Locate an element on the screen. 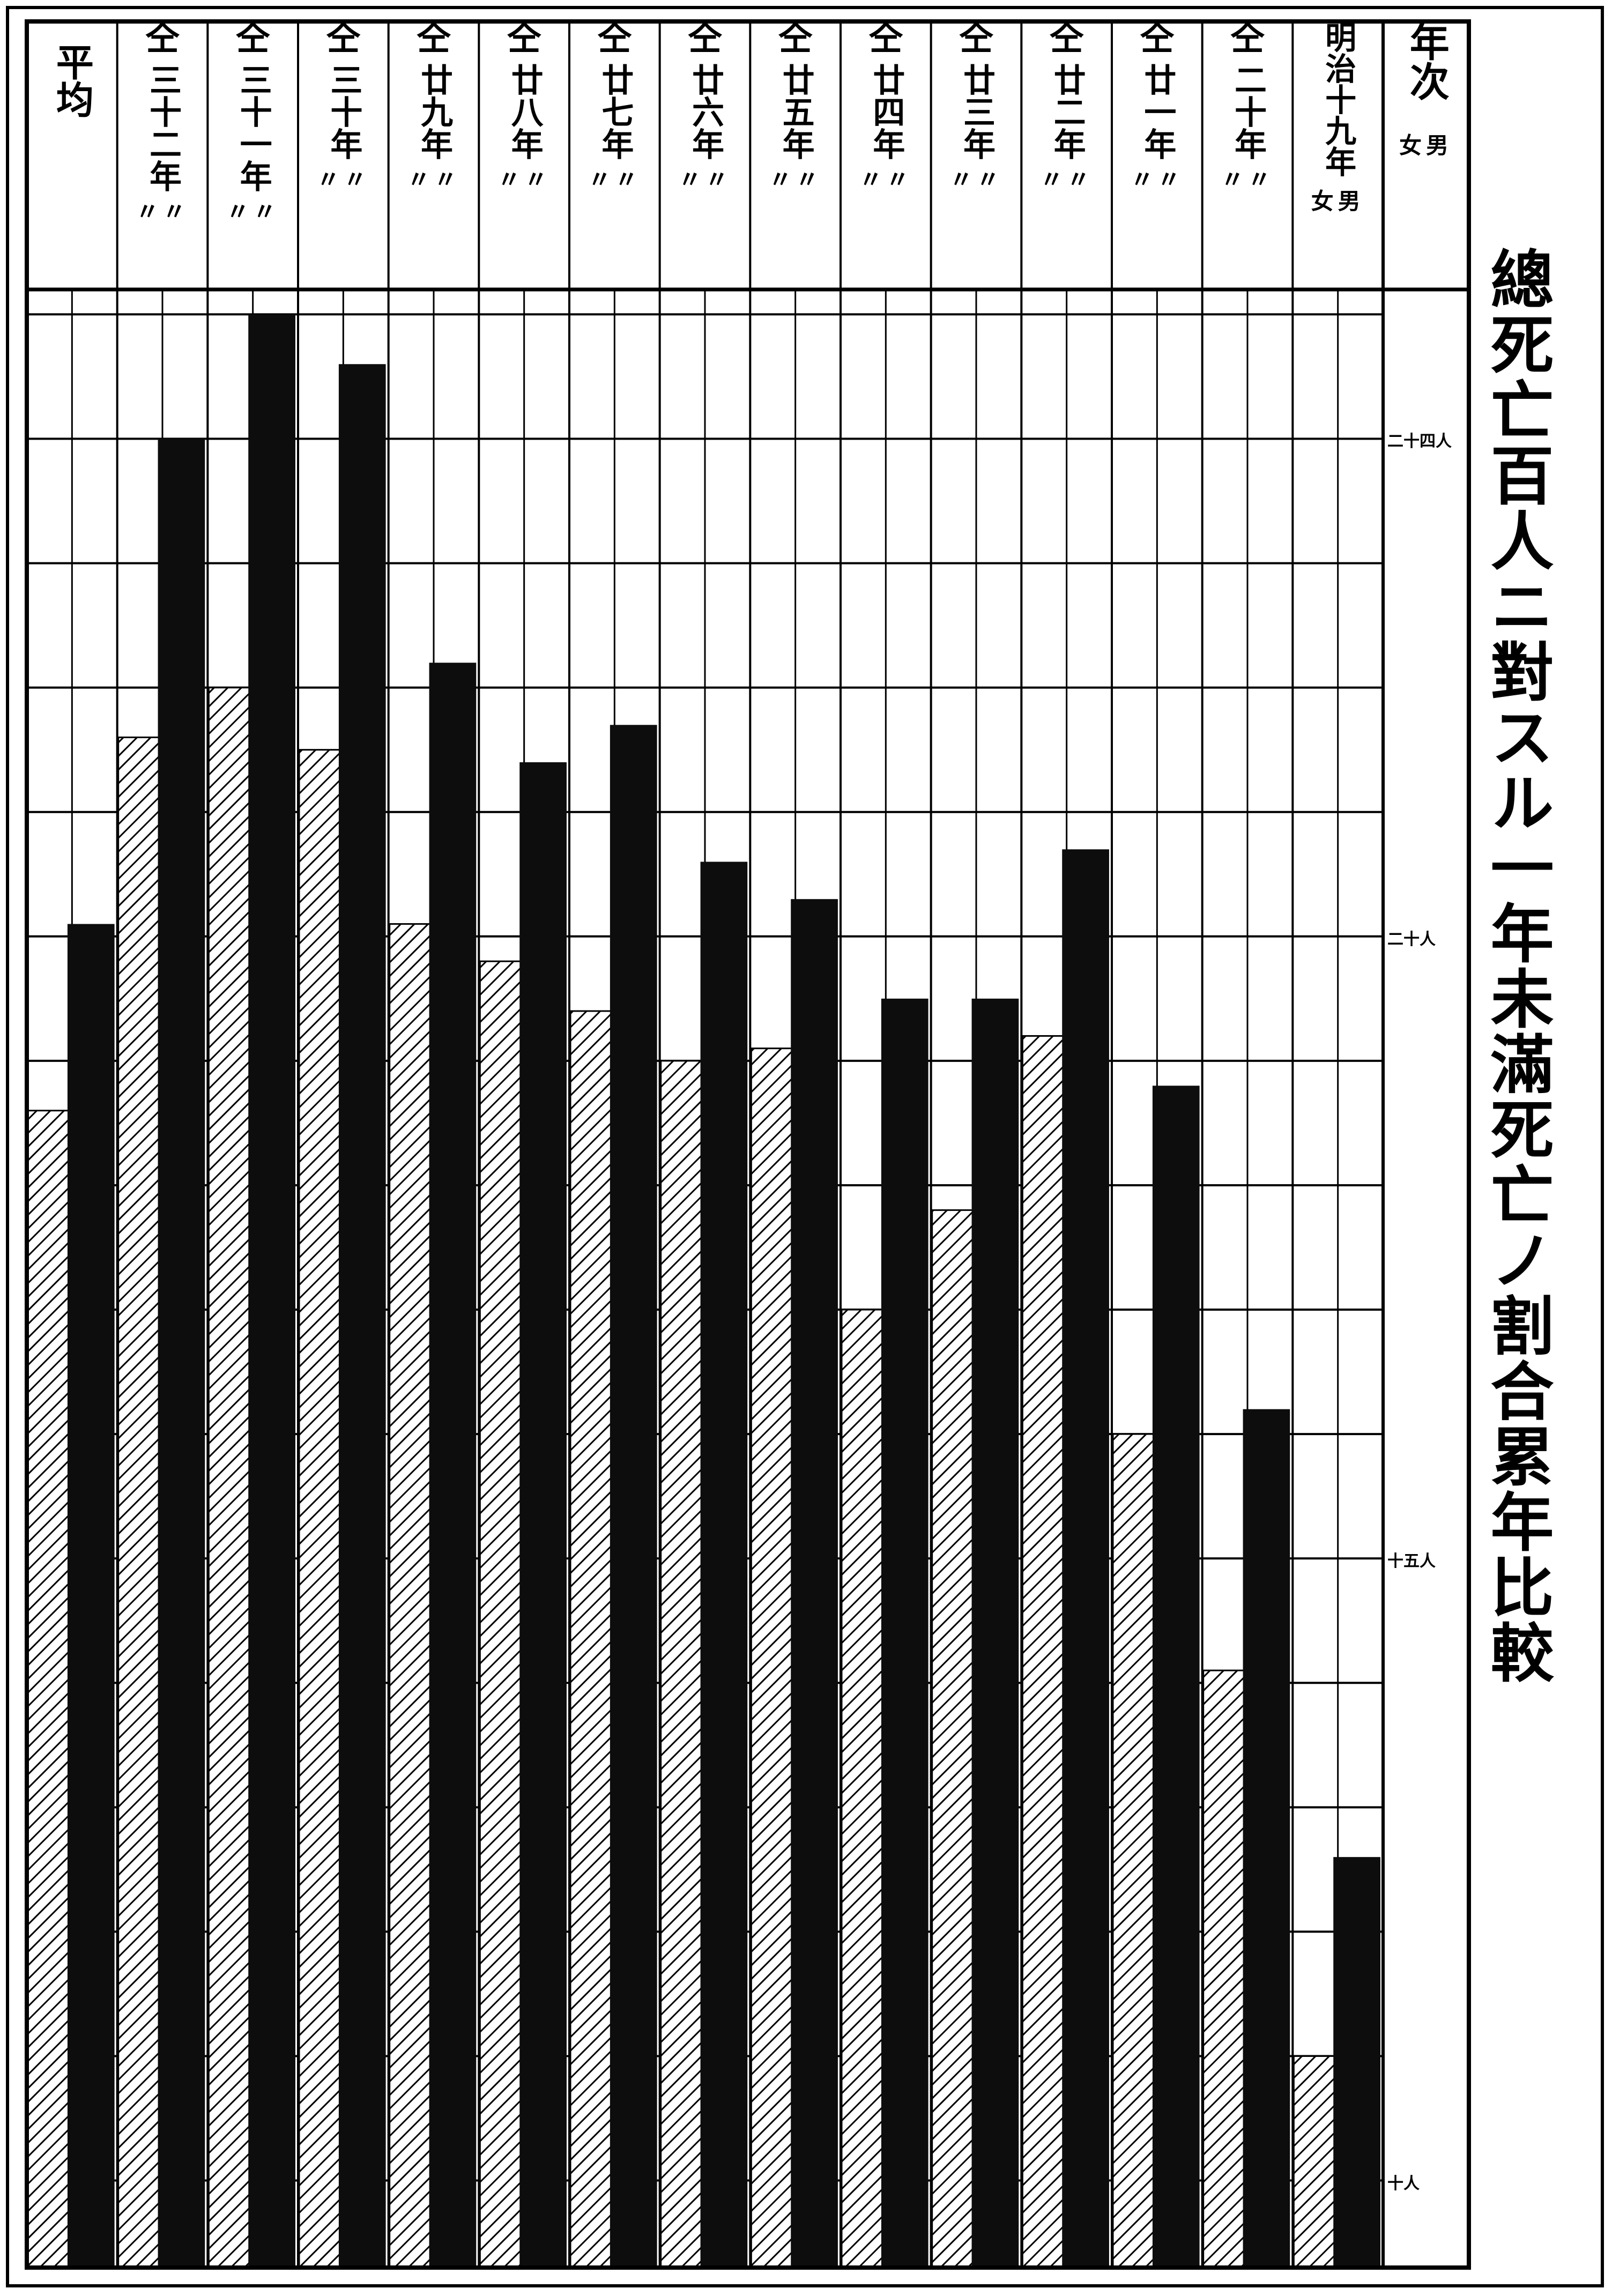 Image resolution: width=1612 pixels, height=2296 pixels. header-year-label: 廿一年 is located at coordinates (1157, 111).